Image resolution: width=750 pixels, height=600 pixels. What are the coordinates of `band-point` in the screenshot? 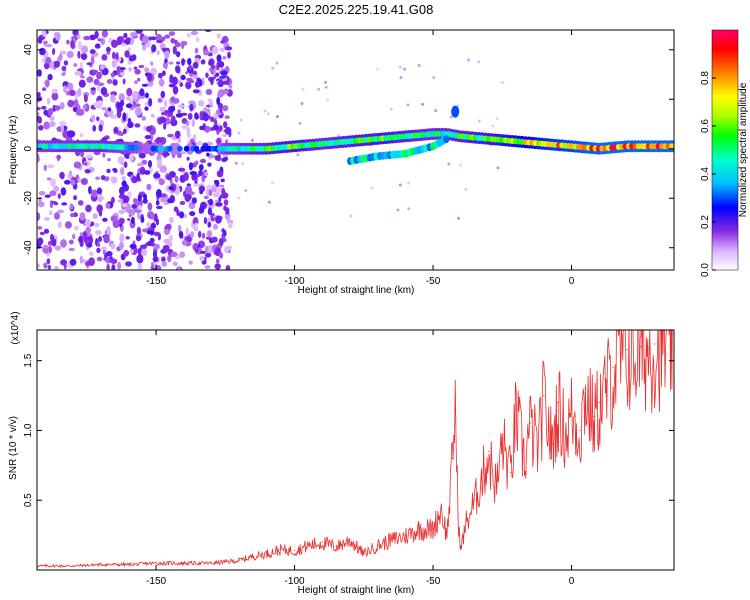 It's located at (160, 148).